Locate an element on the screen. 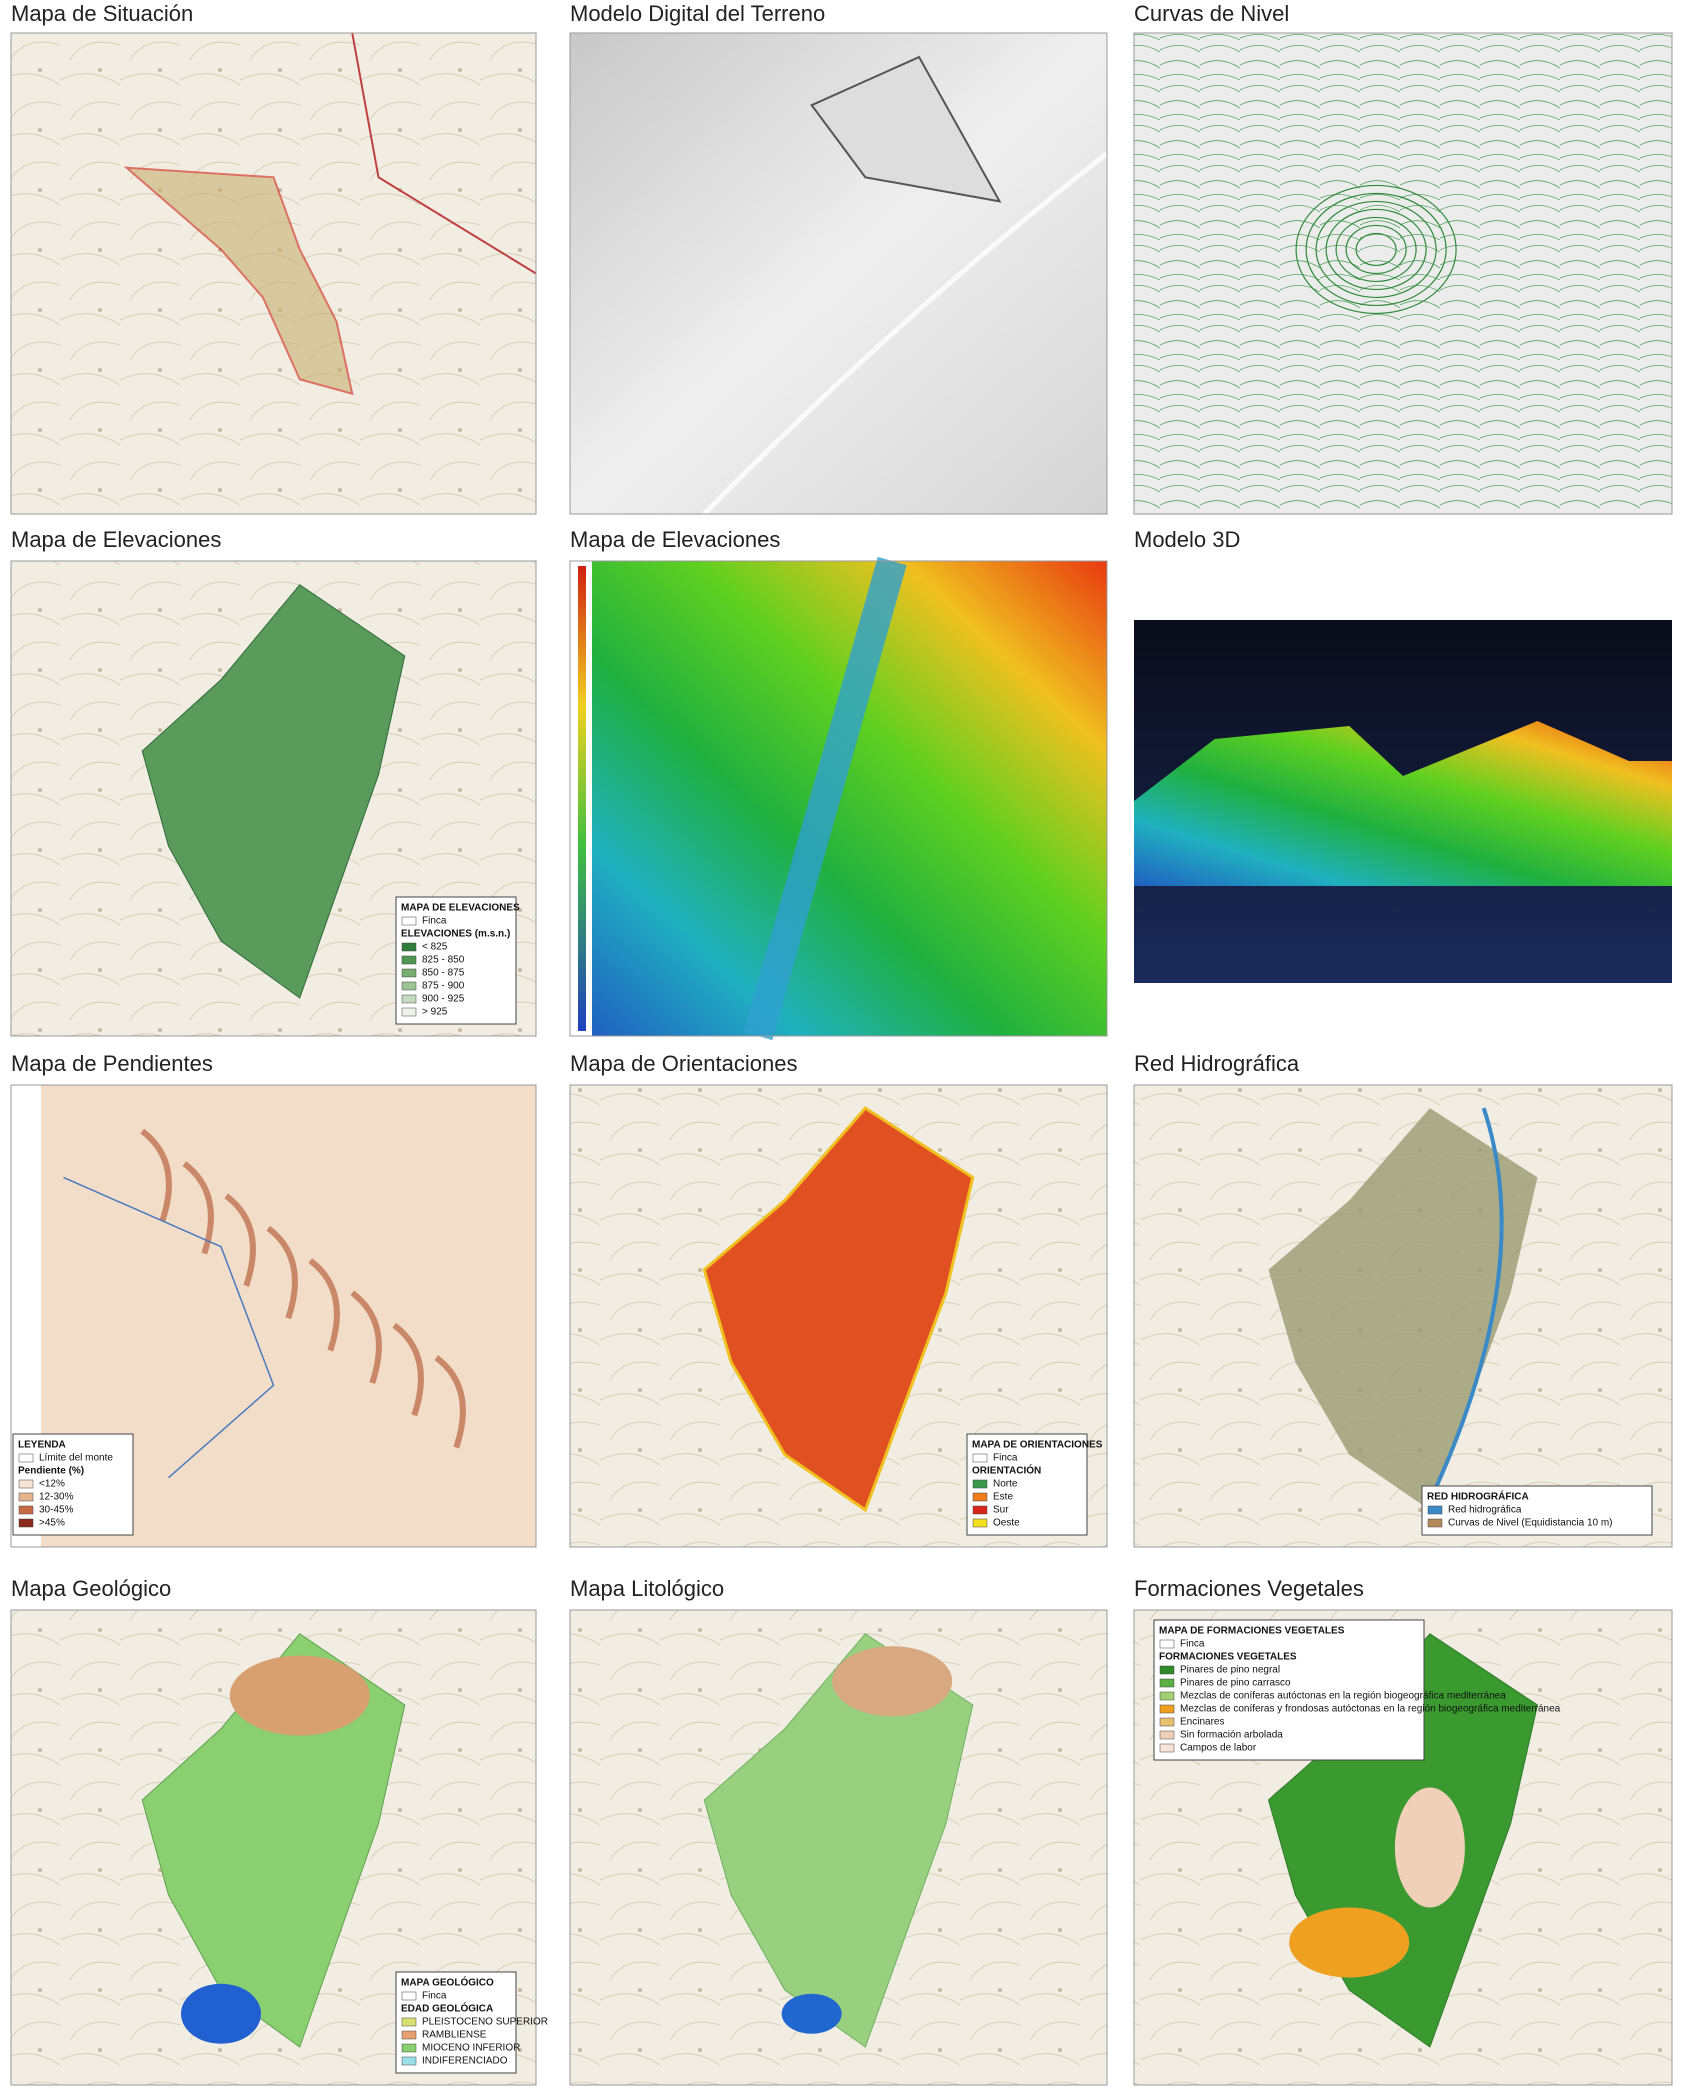 This screenshot has width=1690, height=2100. legend-title: RED HIDROGRÁFICA is located at coordinates (1478, 1496).